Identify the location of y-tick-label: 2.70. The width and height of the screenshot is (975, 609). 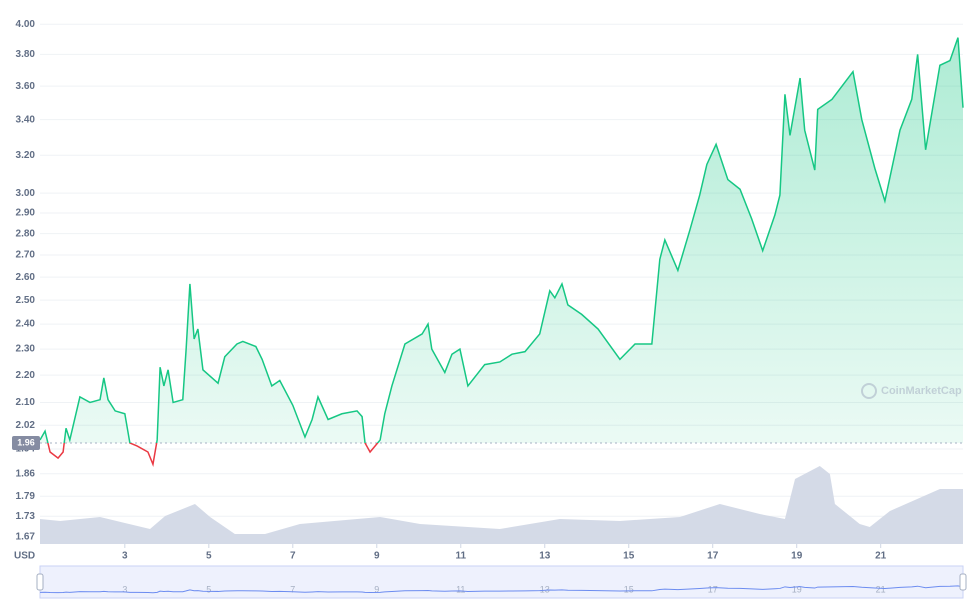
(26, 255).